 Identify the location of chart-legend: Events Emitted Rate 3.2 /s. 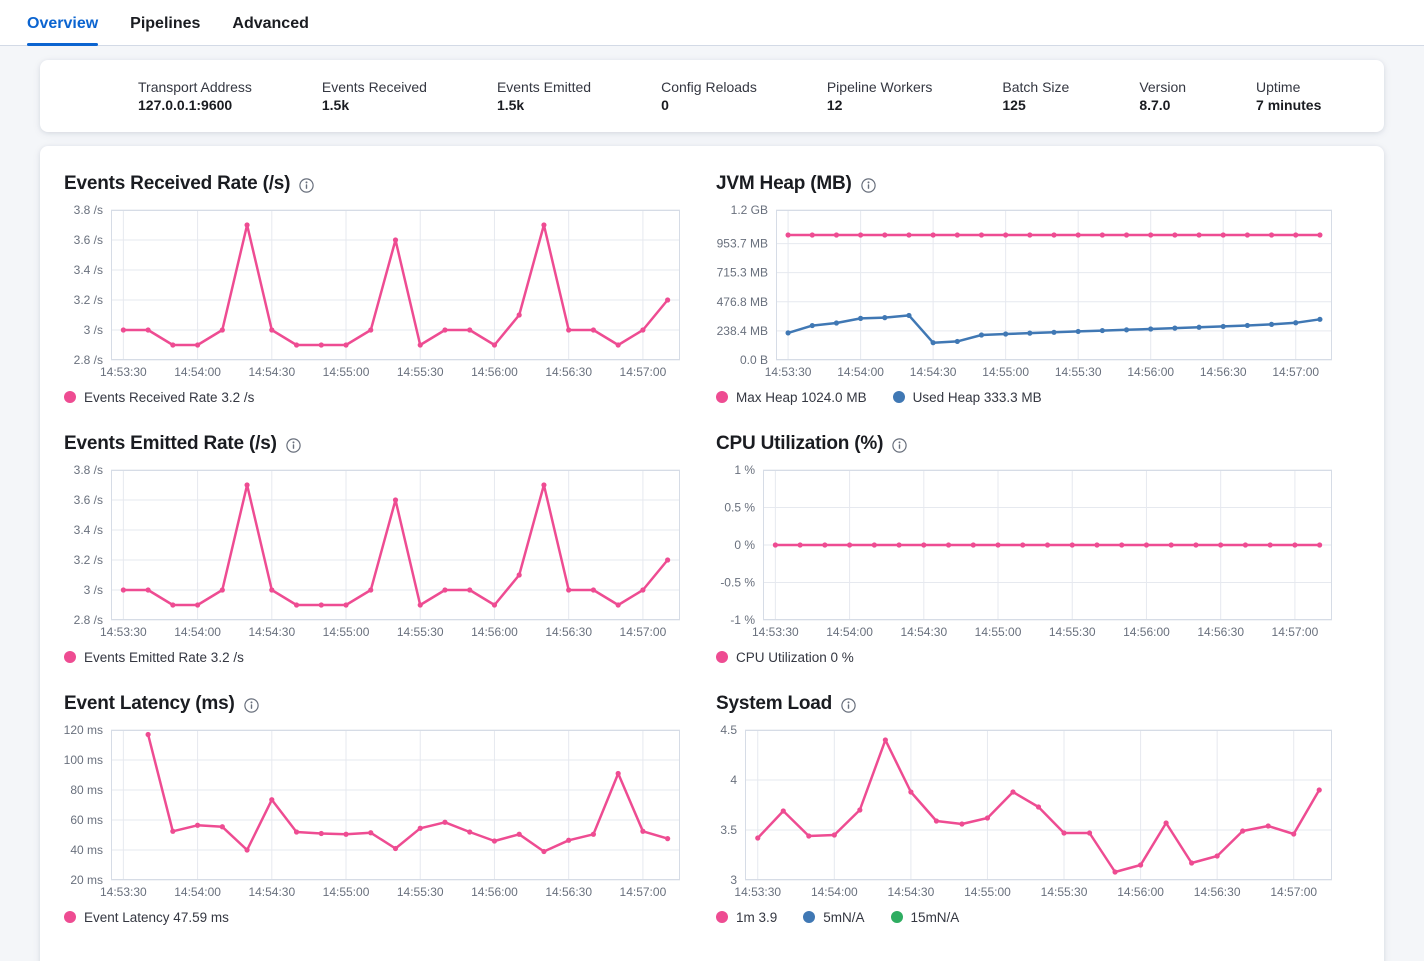
(374, 657).